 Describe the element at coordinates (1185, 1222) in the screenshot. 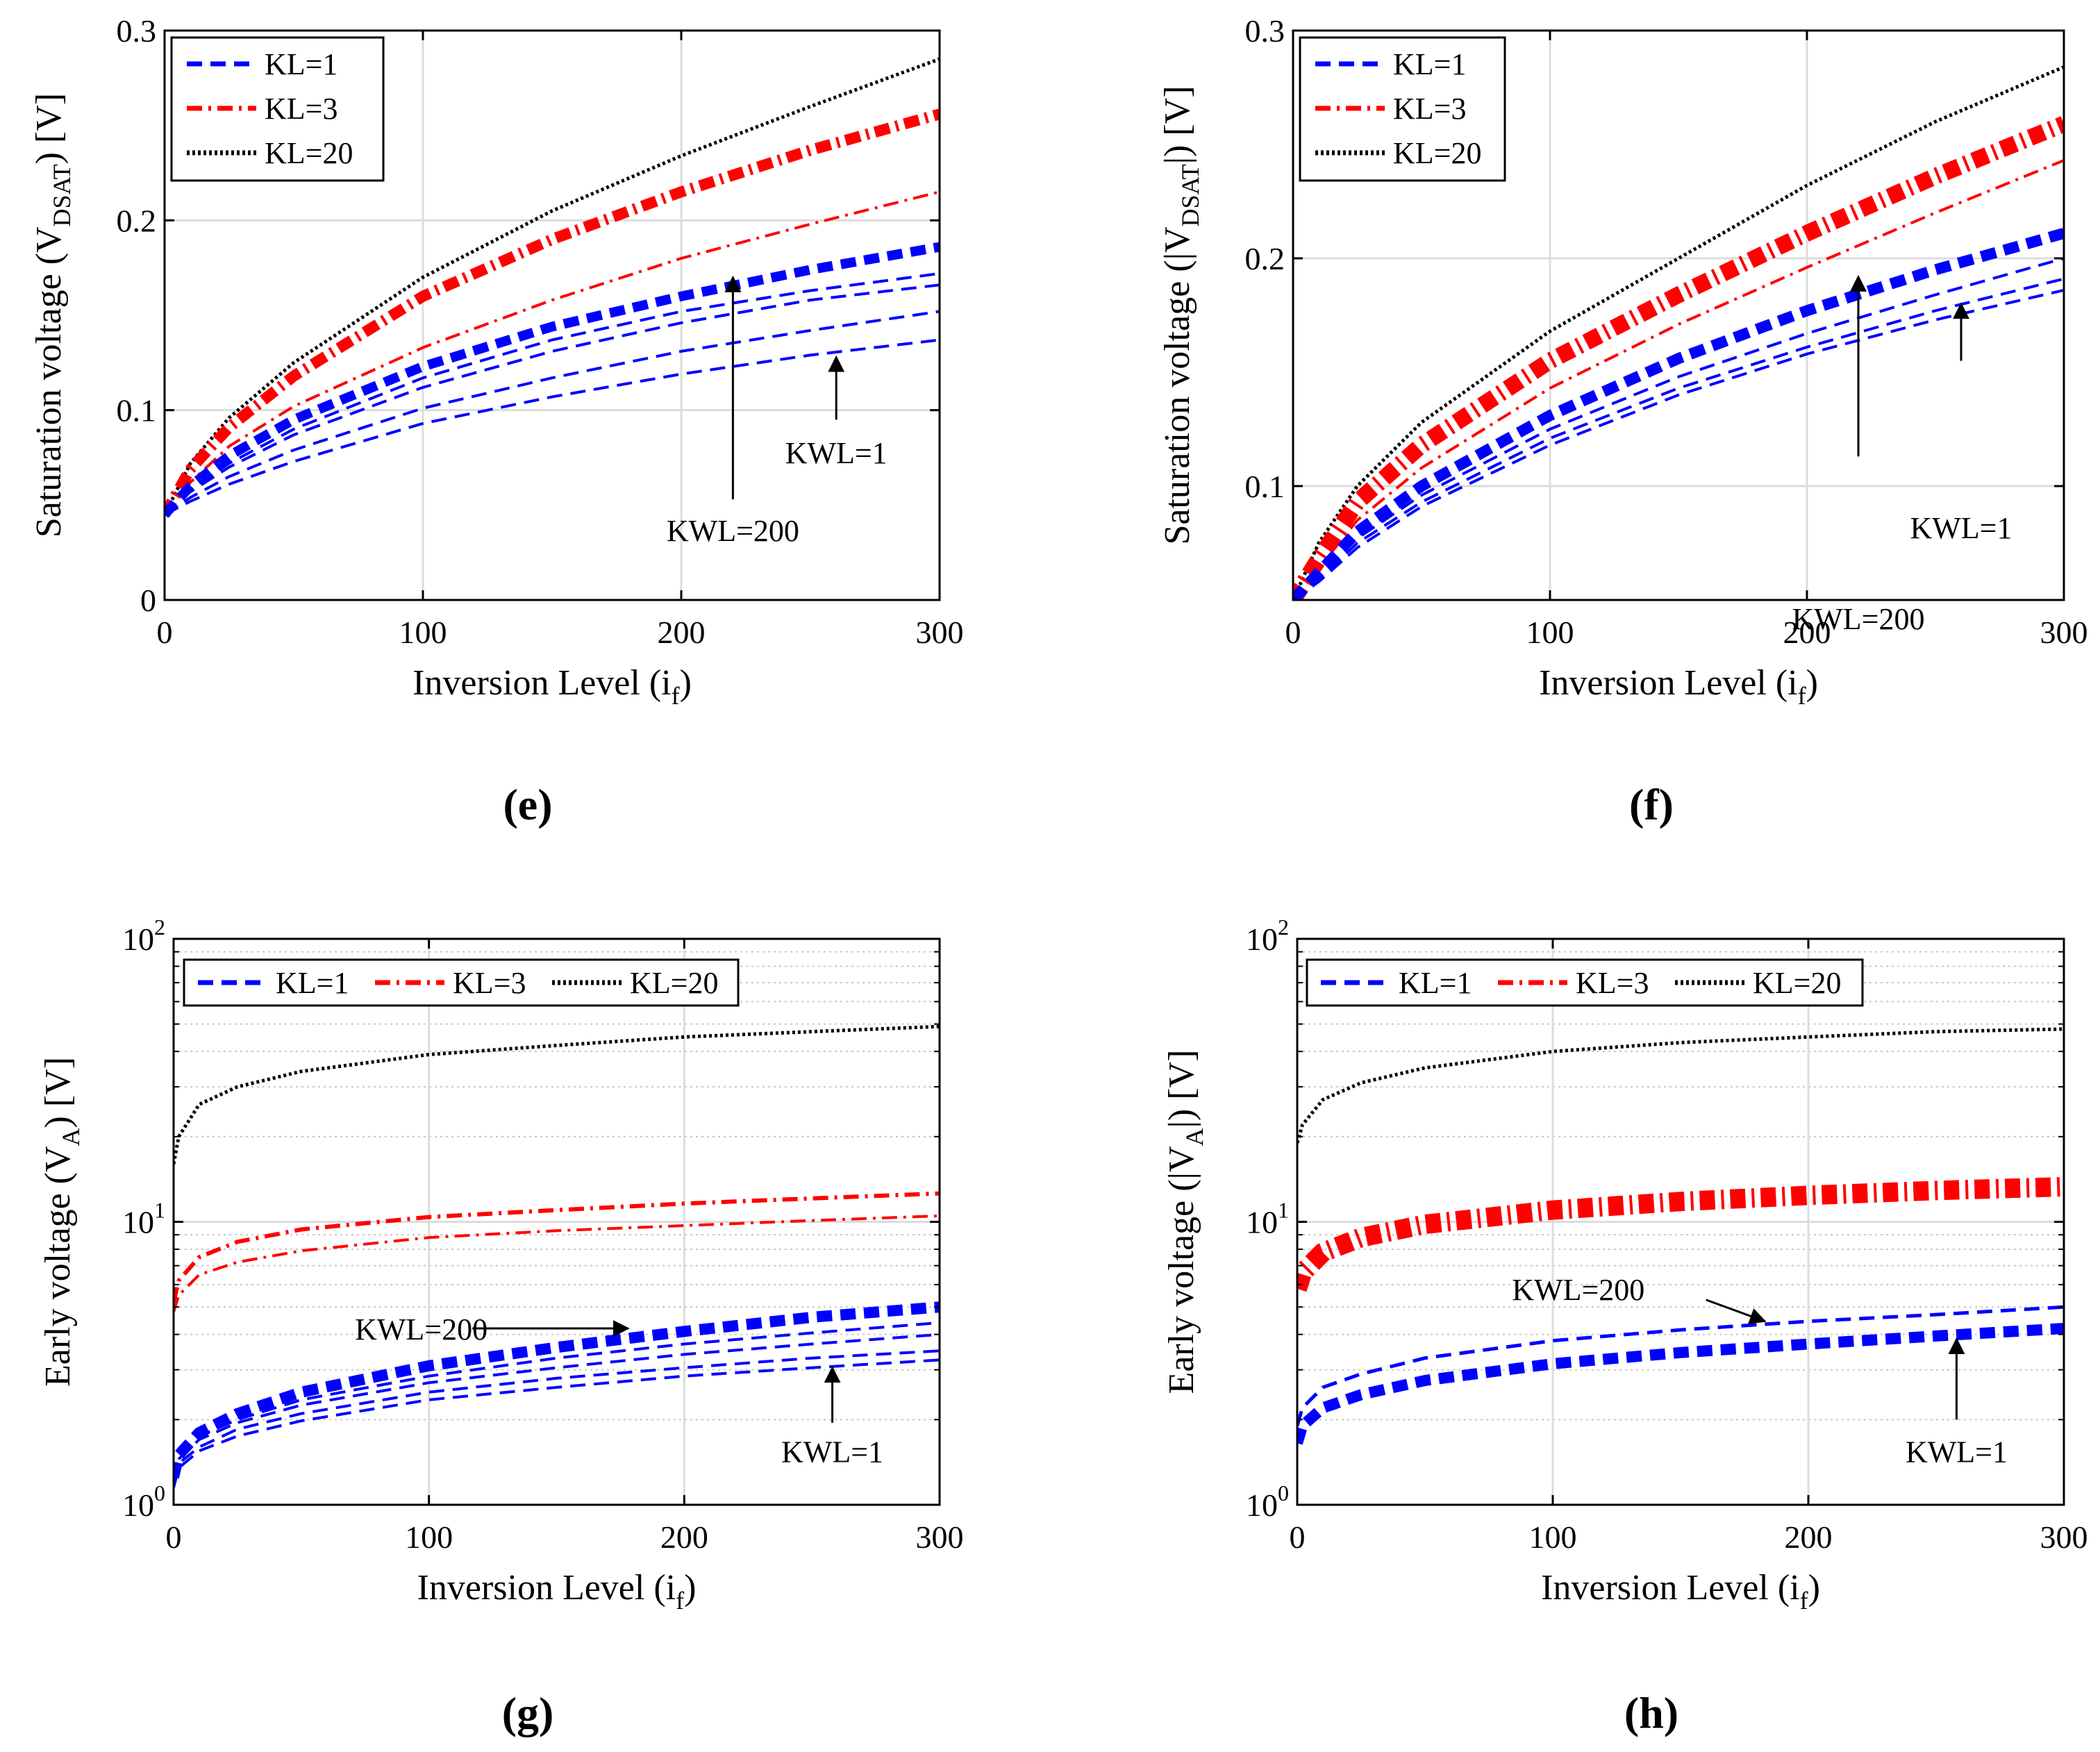

I see `y-axis-label: Early voltage (|VA|) [V]` at that location.